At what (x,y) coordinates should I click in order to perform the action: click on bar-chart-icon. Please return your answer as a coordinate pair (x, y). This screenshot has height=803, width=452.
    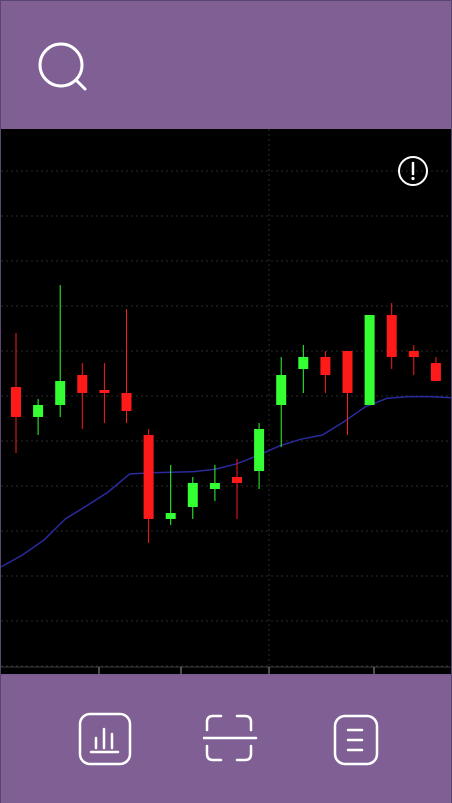
    Looking at the image, I should click on (105, 739).